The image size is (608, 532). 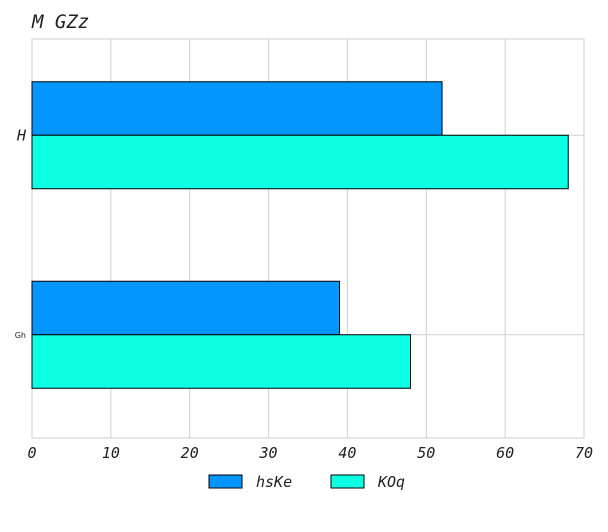 I want to click on x-tick-label-20: 20, so click(x=190, y=453).